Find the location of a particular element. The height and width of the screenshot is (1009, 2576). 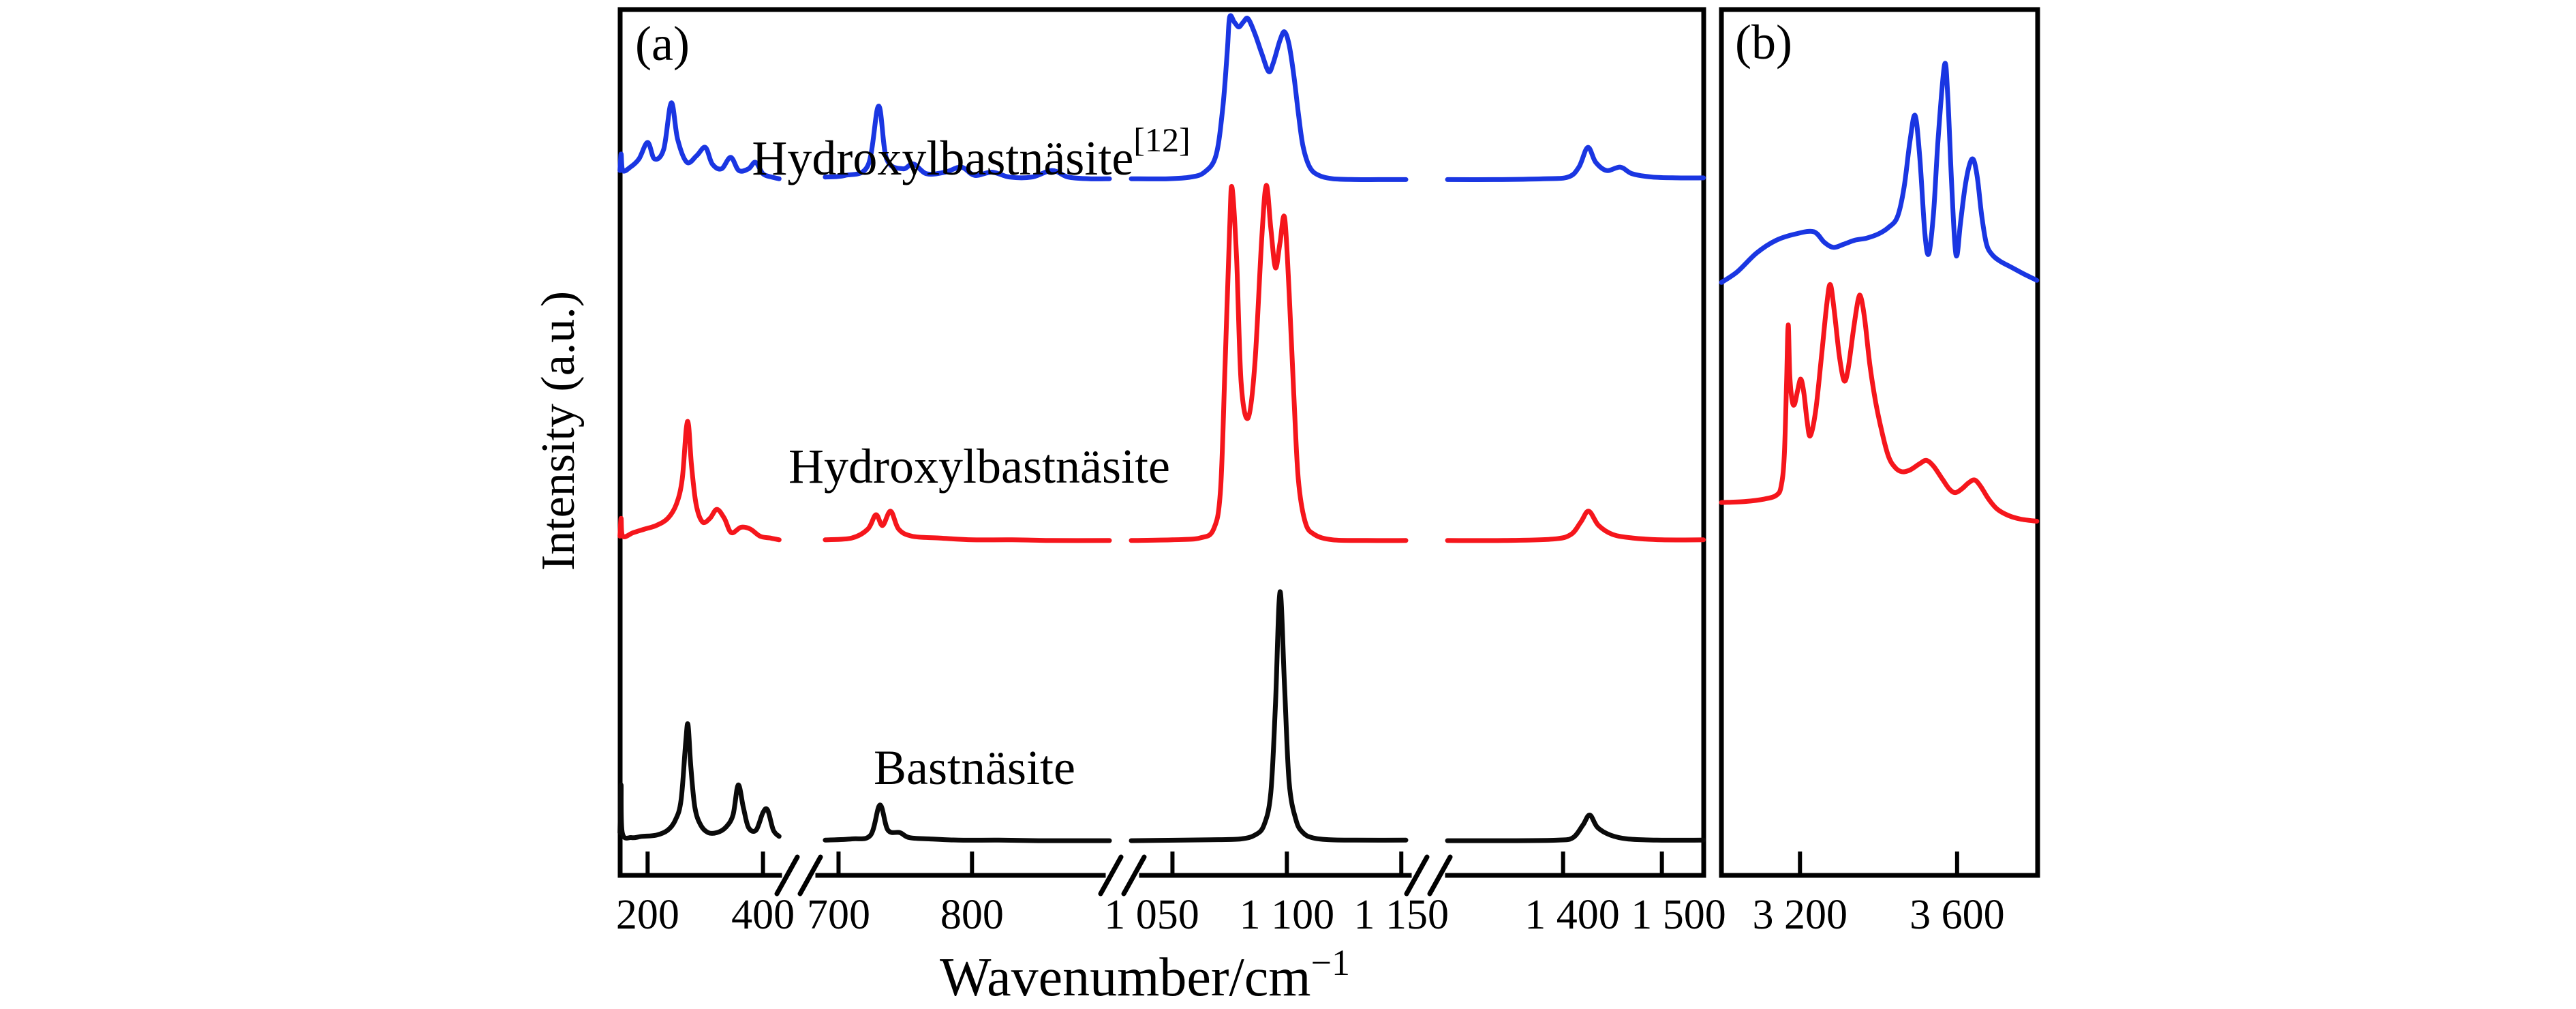

spectrum-bastnasite-panel-a is located at coordinates (1161, 716).